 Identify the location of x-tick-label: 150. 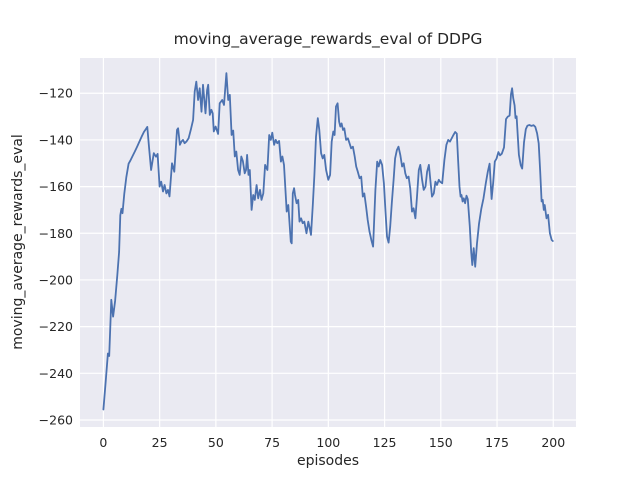
(441, 442).